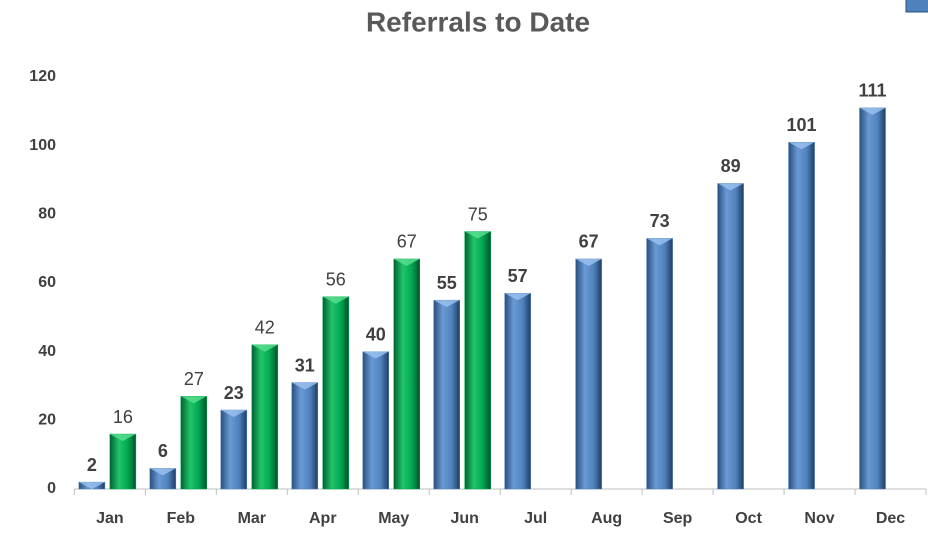  What do you see at coordinates (447, 283) in the screenshot?
I see `value-label: 55` at bounding box center [447, 283].